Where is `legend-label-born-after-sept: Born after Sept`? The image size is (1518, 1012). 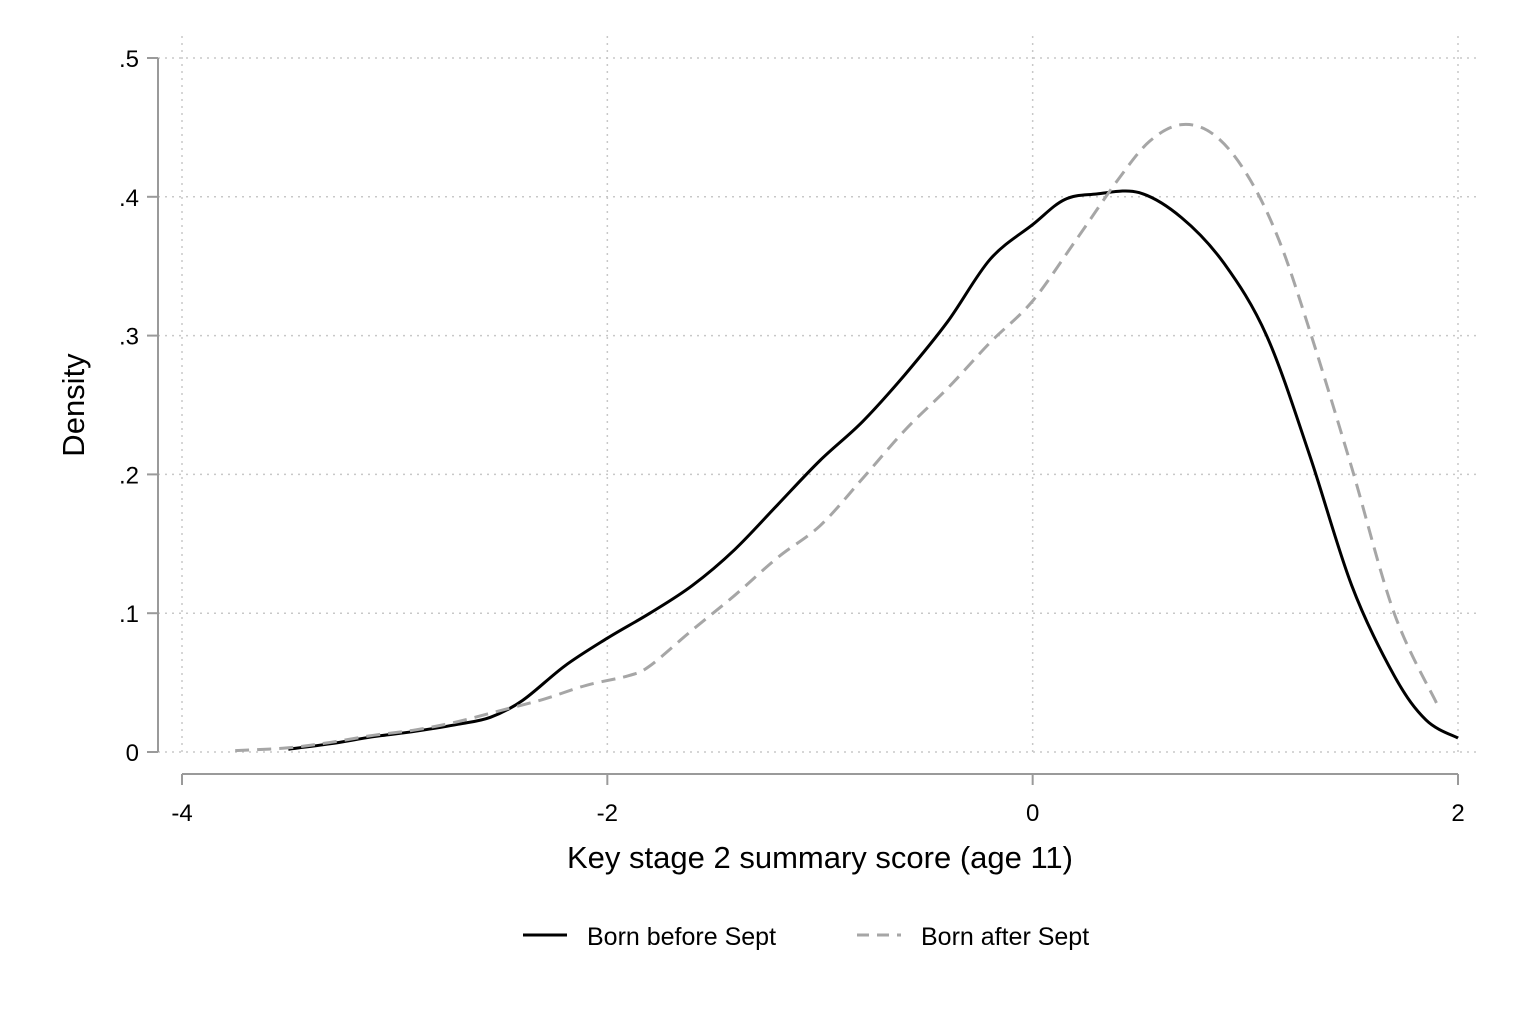 legend-label-born-after-sept: Born after Sept is located at coordinates (1005, 937).